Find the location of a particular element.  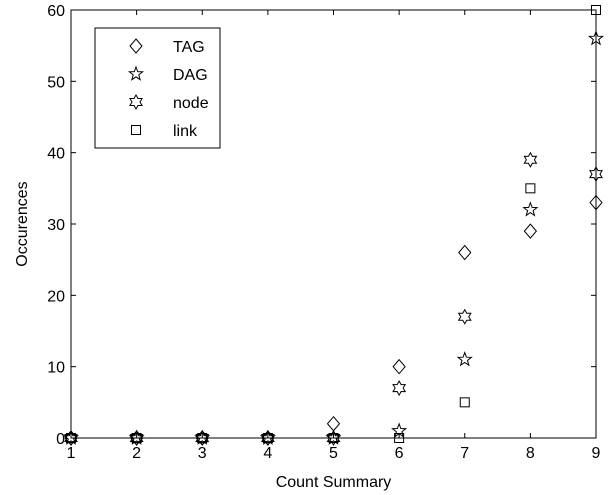

x-axis-label: Count Summary is located at coordinates (334, 482).